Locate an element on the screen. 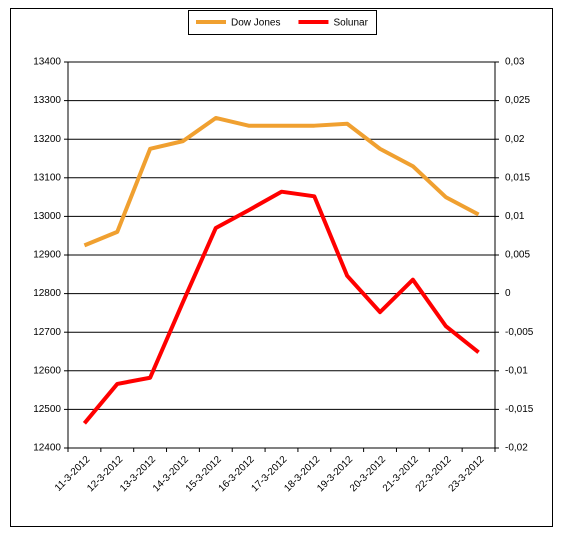 This screenshot has height=535, width=565. y-tick-label: 12500 is located at coordinates (47, 409).